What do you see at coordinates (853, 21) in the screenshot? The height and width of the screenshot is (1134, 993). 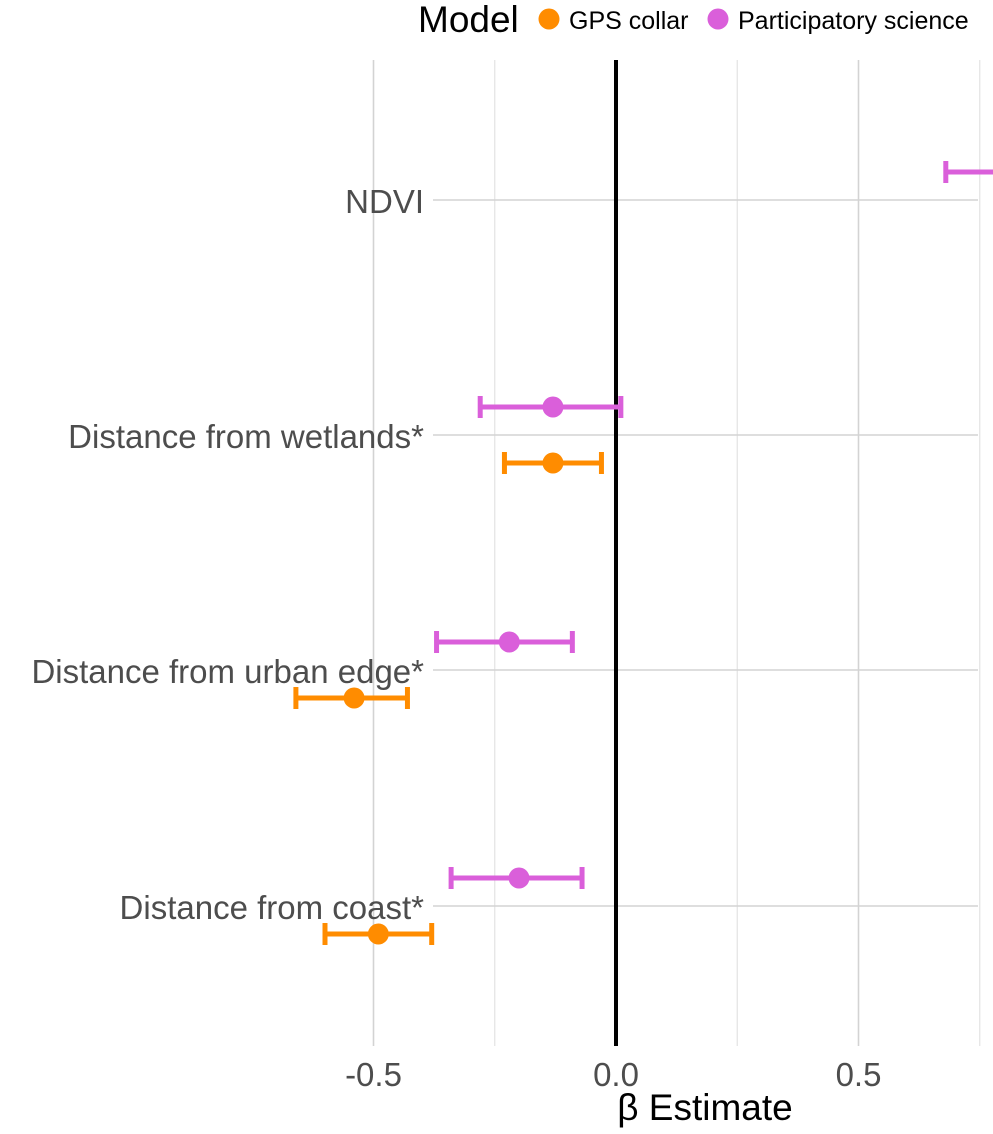 I see `legend-label: Participatory science` at bounding box center [853, 21].